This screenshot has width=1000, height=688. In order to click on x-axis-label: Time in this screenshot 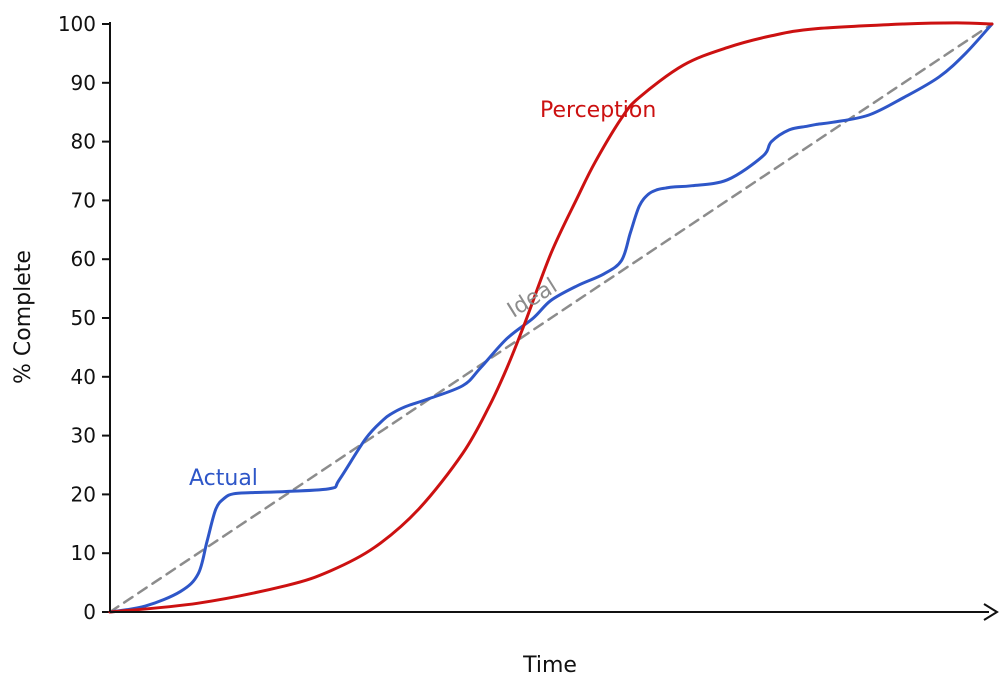, I will do `click(549, 665)`.